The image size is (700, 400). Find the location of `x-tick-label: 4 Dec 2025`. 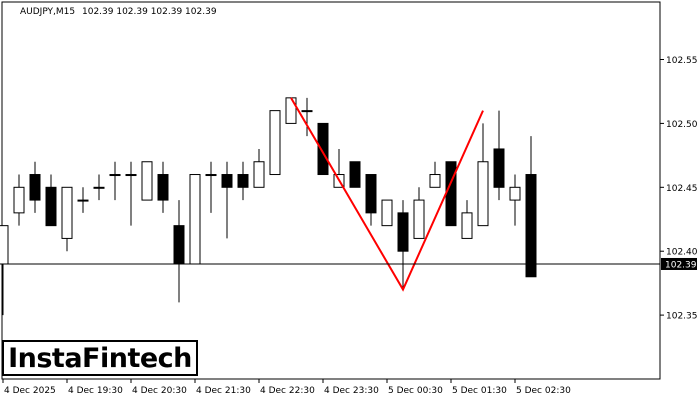

x-tick-label: 4 Dec 2025 is located at coordinates (30, 391).